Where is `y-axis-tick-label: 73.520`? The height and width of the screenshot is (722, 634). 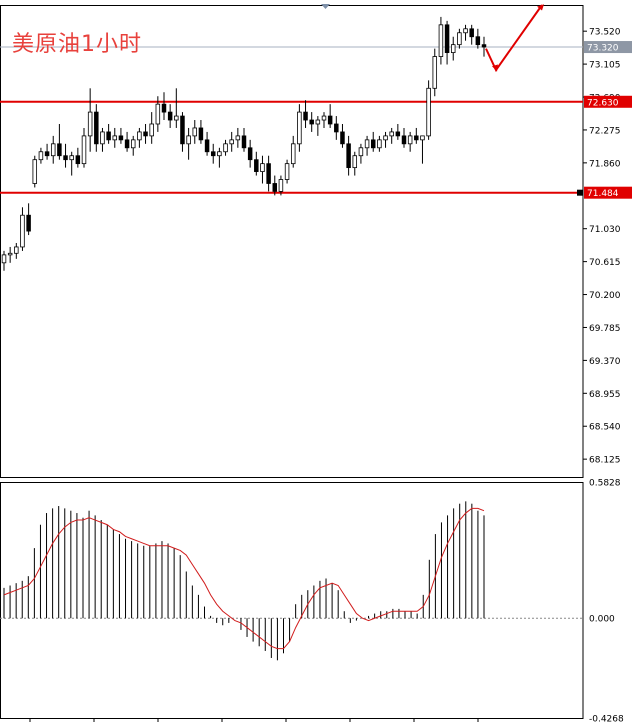 y-axis-tick-label: 73.520 is located at coordinates (605, 33).